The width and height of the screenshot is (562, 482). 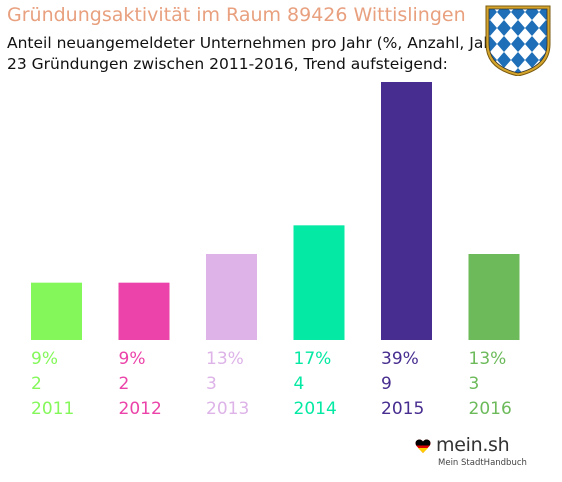 I want to click on bar-2011, so click(x=56, y=311).